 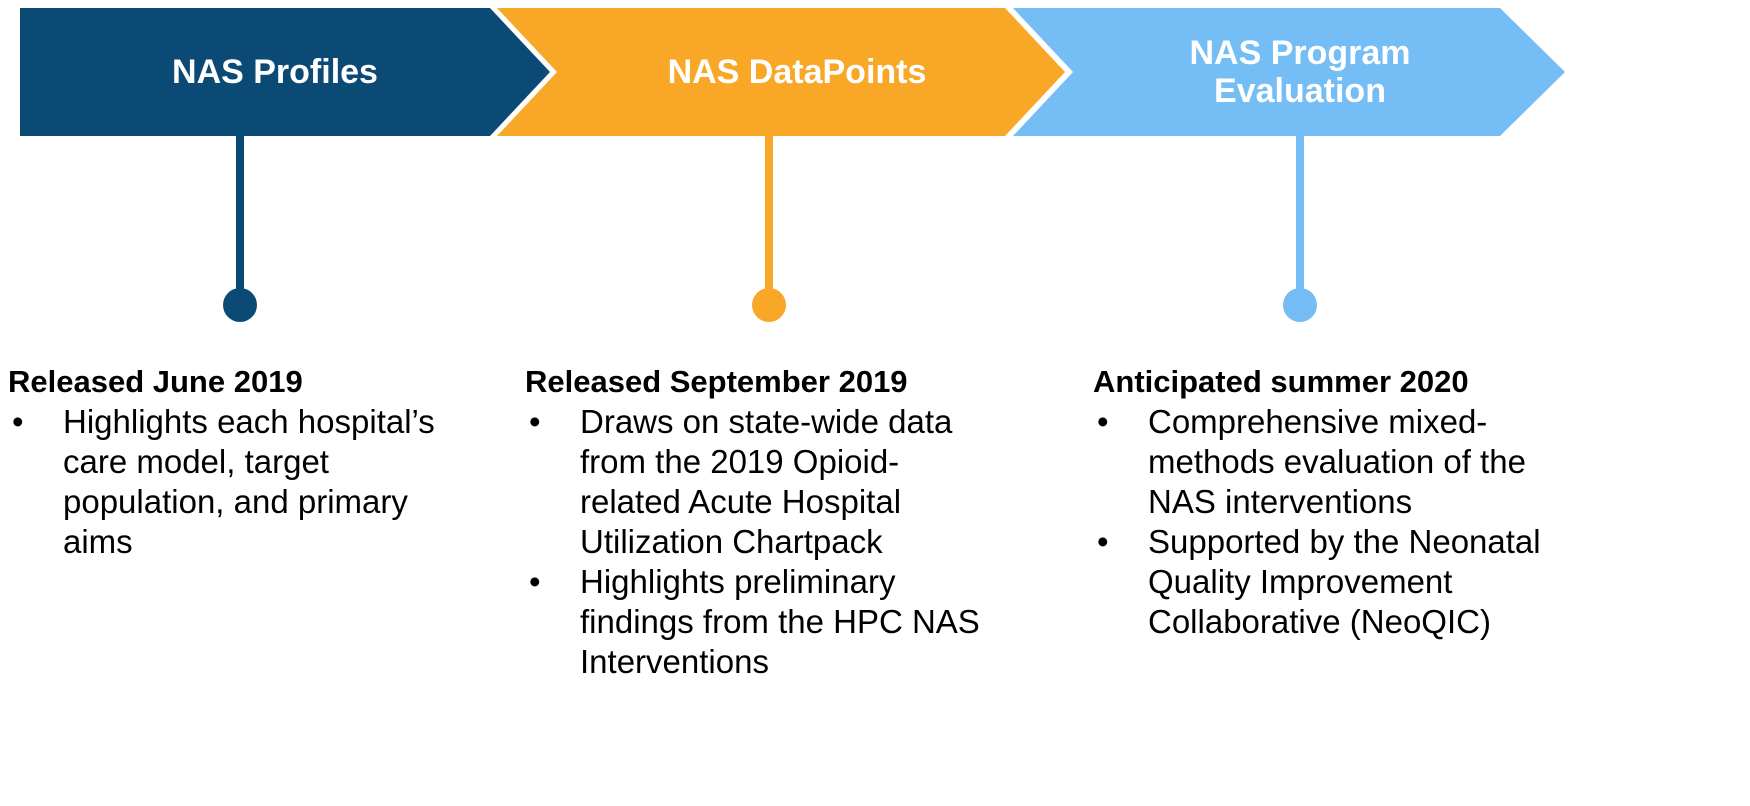 What do you see at coordinates (155, 381) in the screenshot?
I see `stage-heading: Released June 2019` at bounding box center [155, 381].